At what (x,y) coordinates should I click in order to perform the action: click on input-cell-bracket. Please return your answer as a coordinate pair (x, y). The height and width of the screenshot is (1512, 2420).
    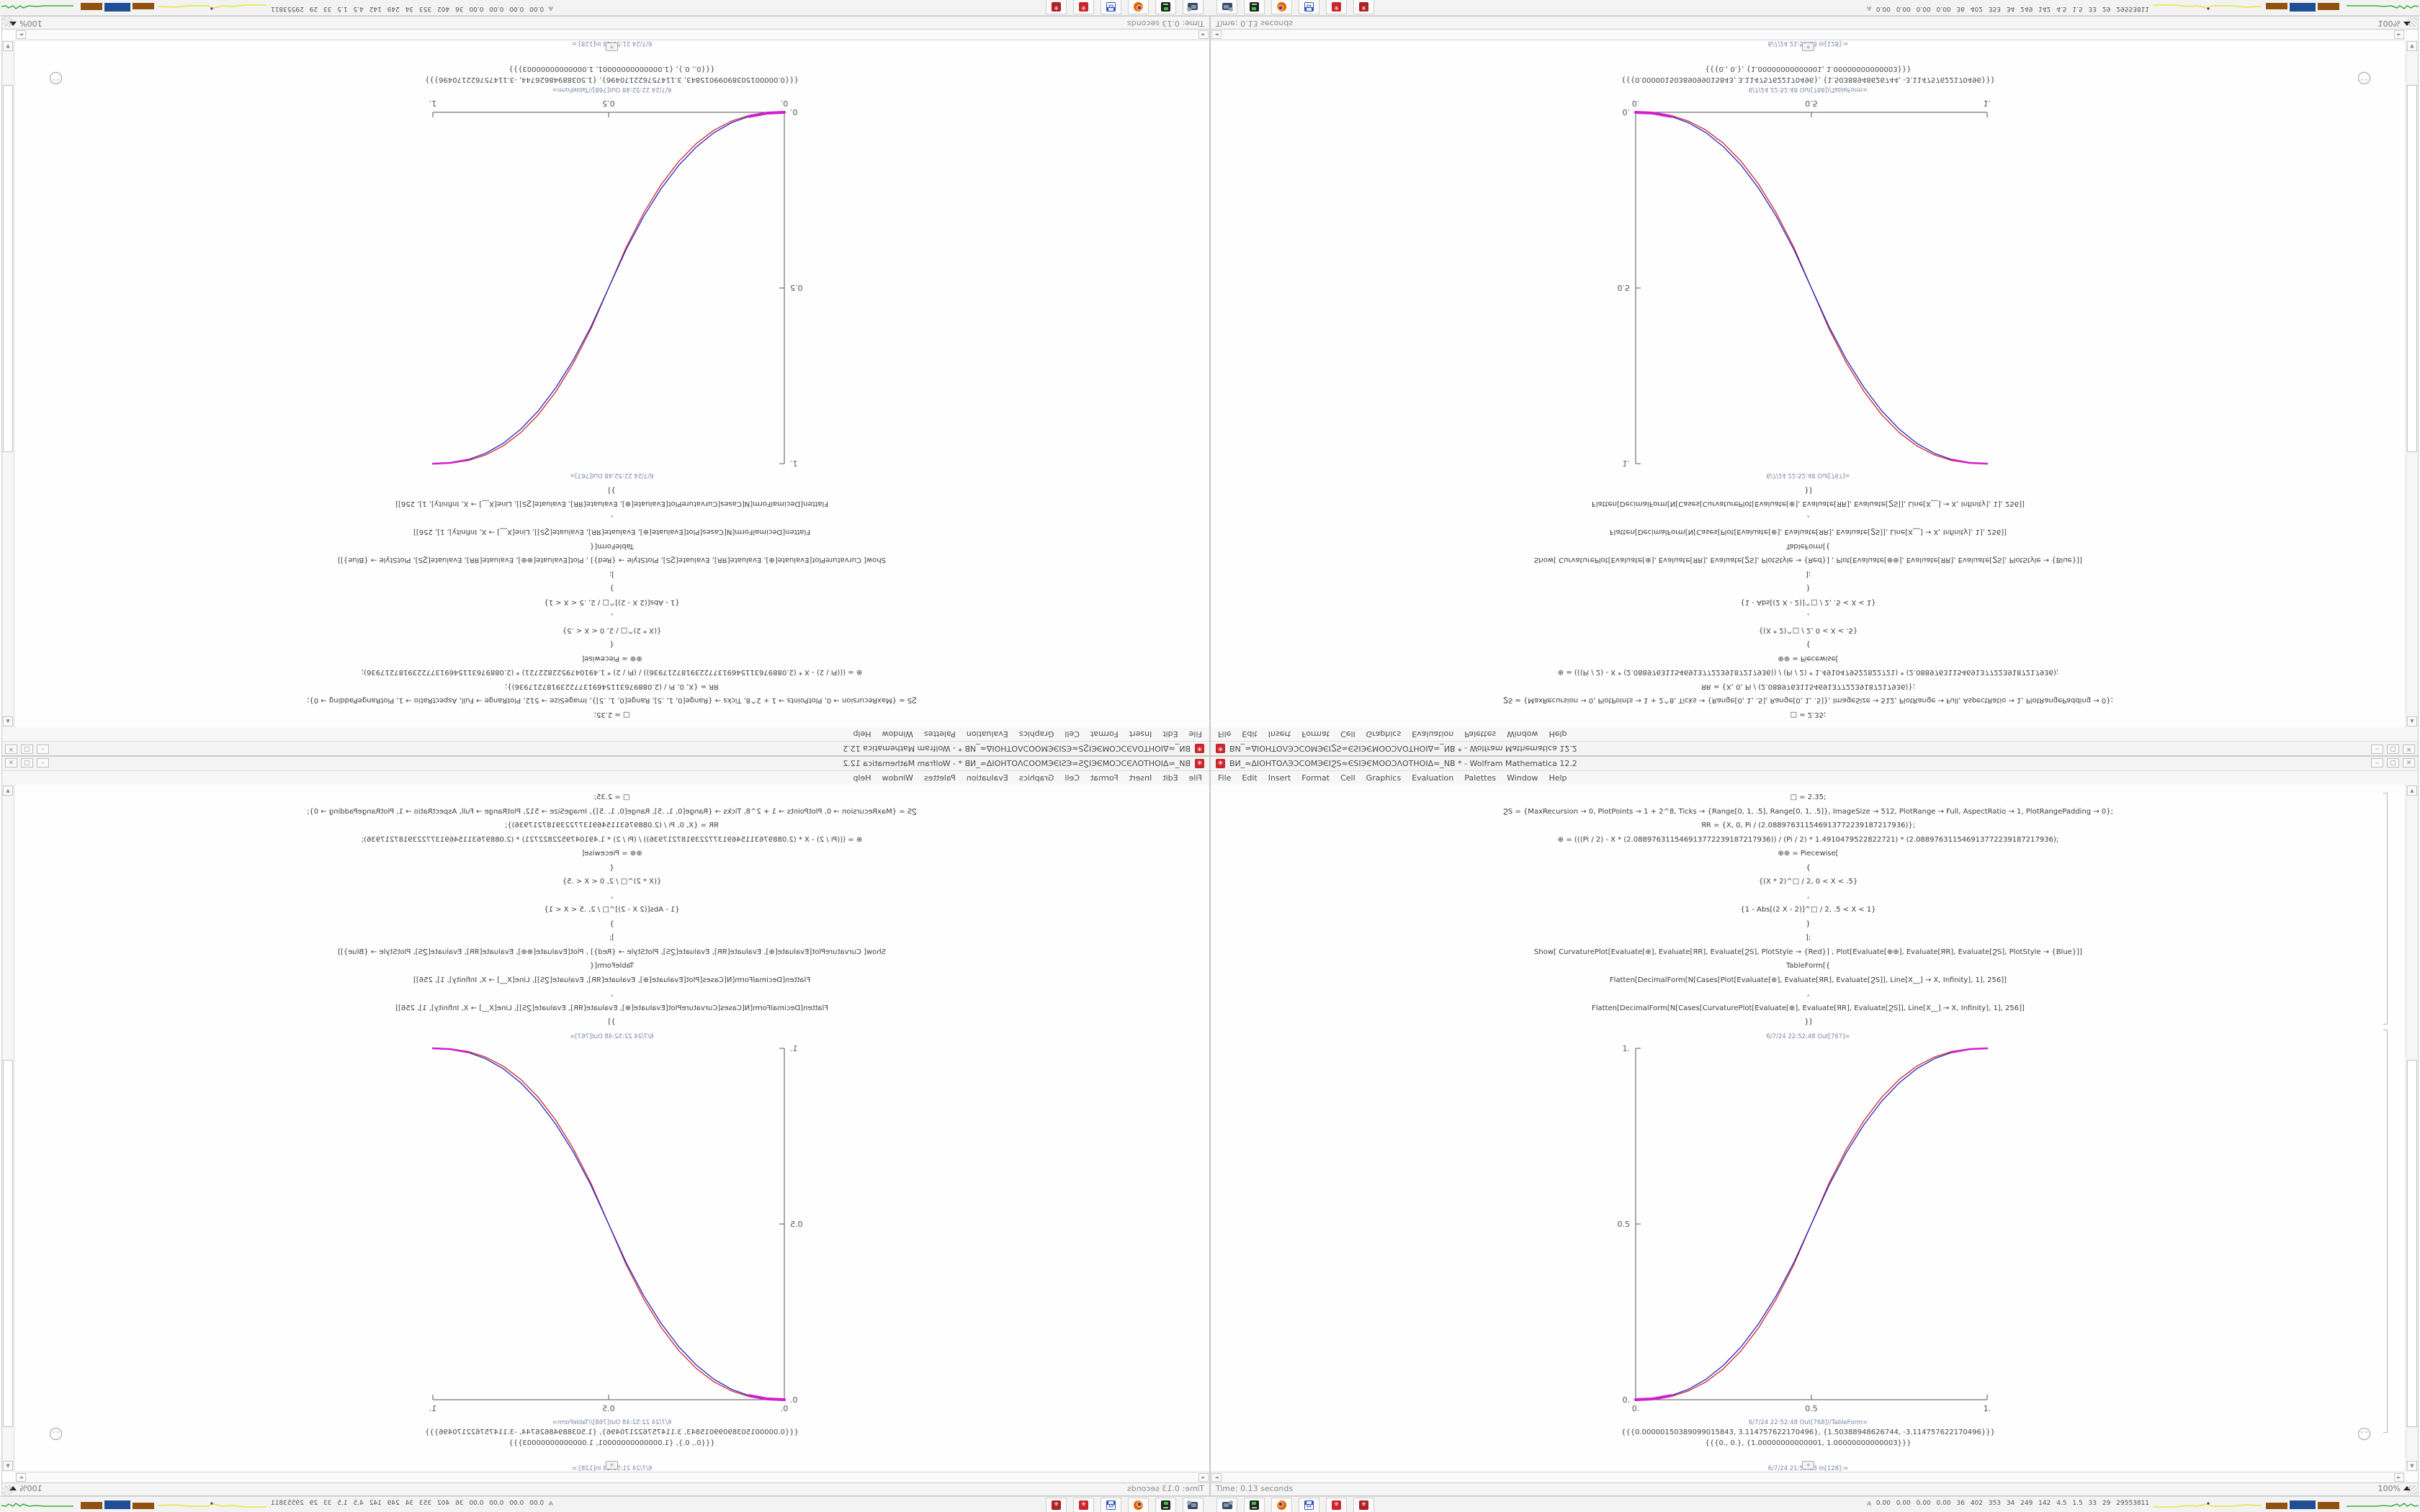
    Looking at the image, I should click on (2385, 909).